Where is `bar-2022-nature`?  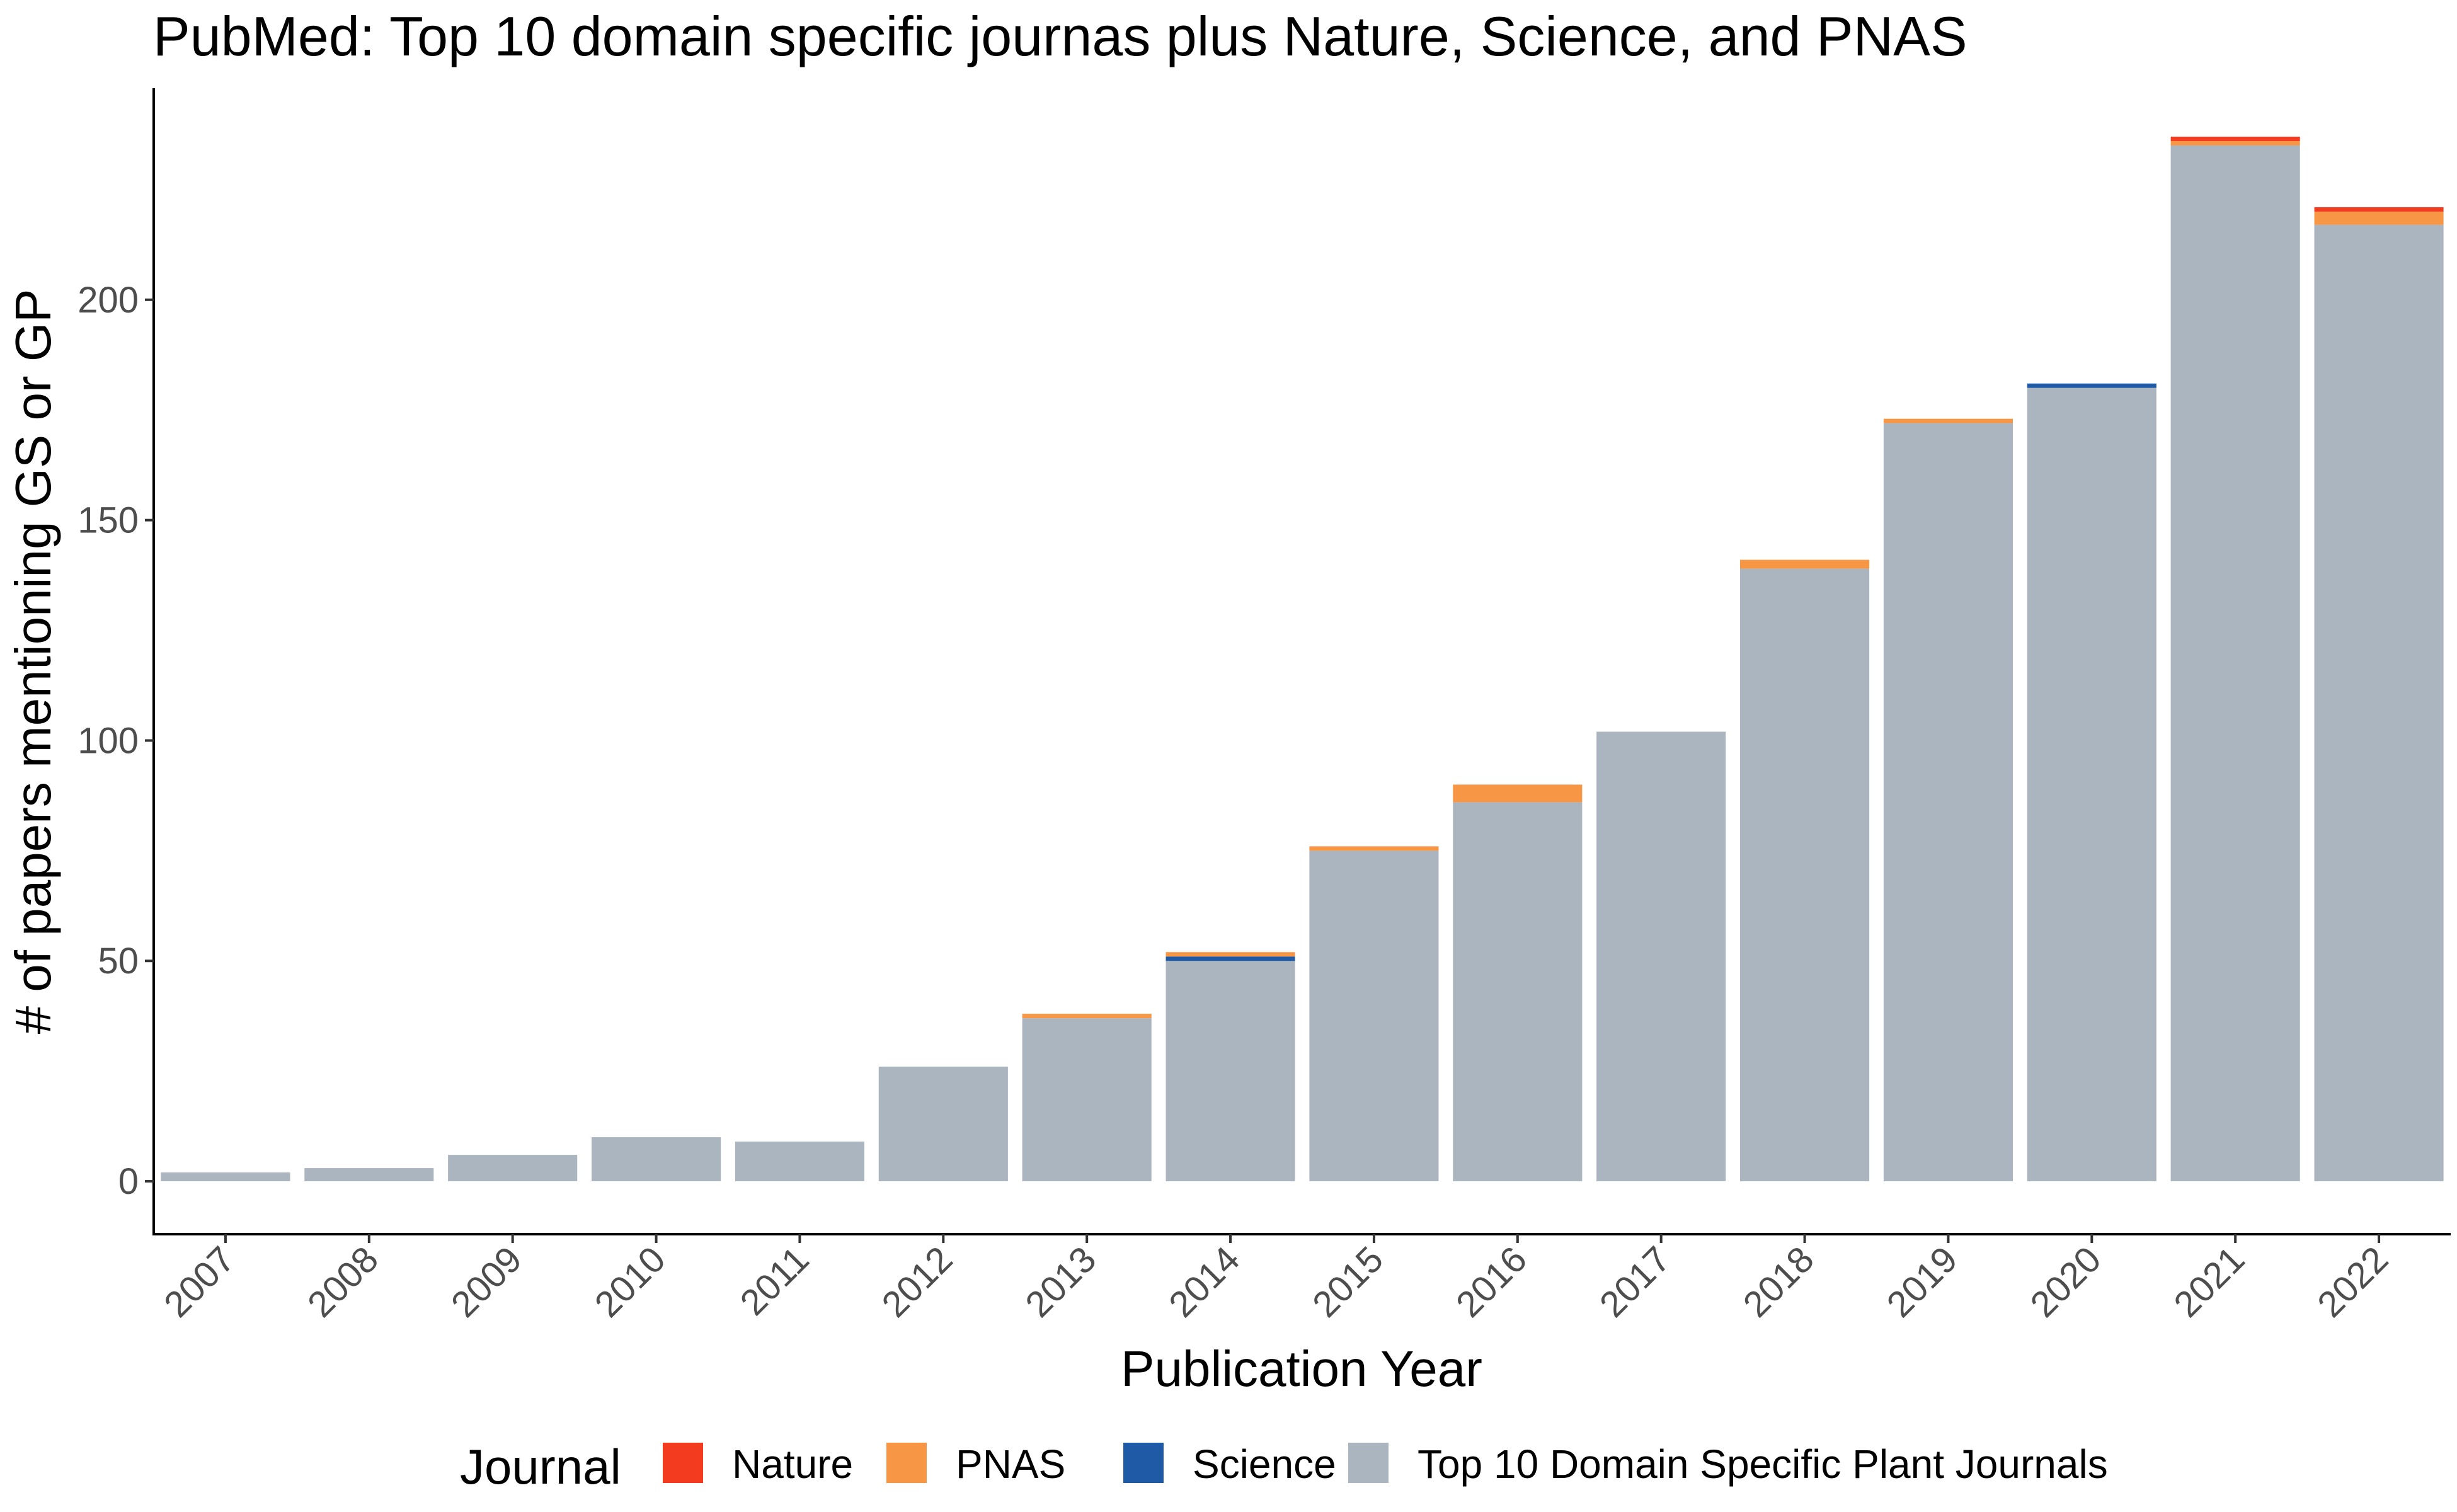 bar-2022-nature is located at coordinates (2379, 209).